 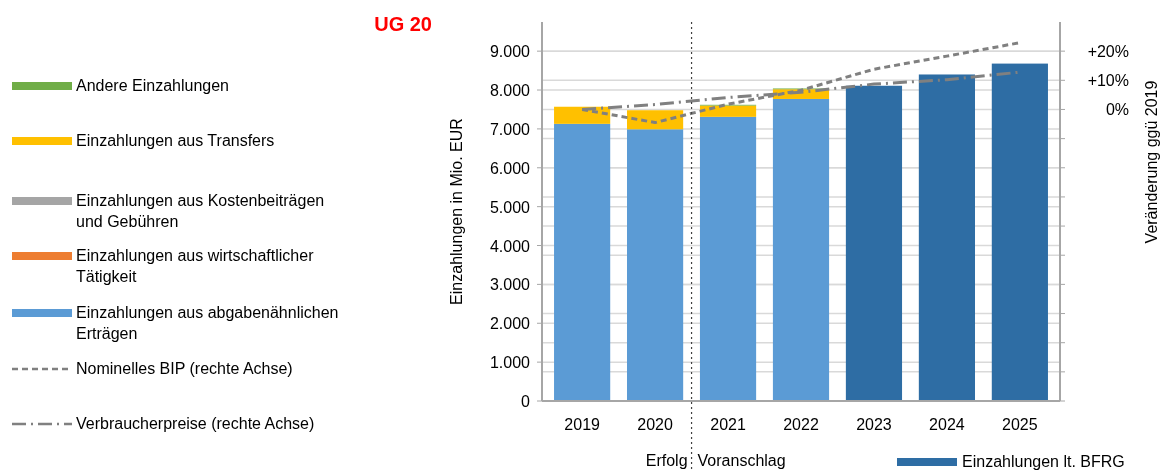 I want to click on chart-title: UG 20, so click(x=403, y=24).